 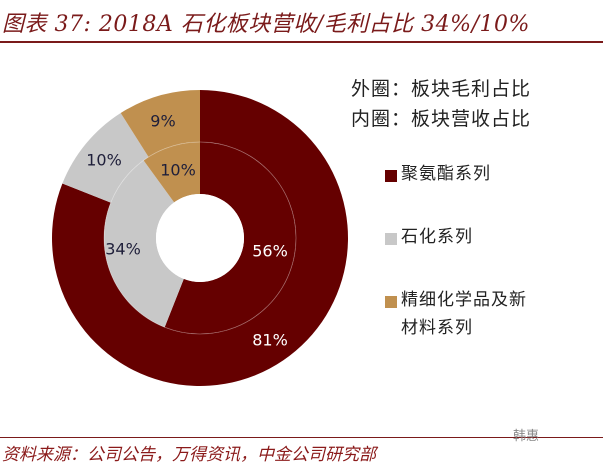 What do you see at coordinates (391, 239) in the screenshot?
I see `legend-swatch-petrochemical` at bounding box center [391, 239].